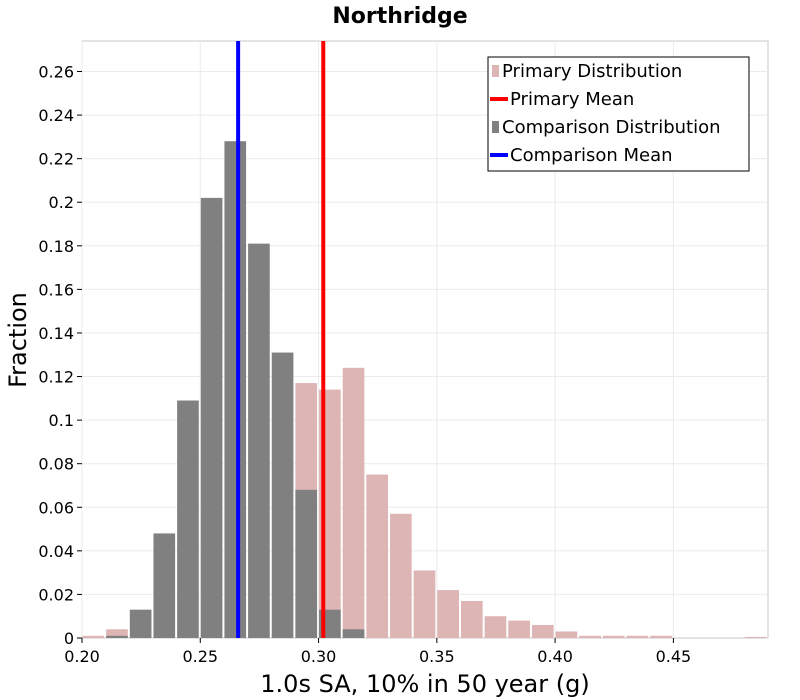  Describe the element at coordinates (56, 333) in the screenshot. I see `y-tick-label: 0.14` at that location.